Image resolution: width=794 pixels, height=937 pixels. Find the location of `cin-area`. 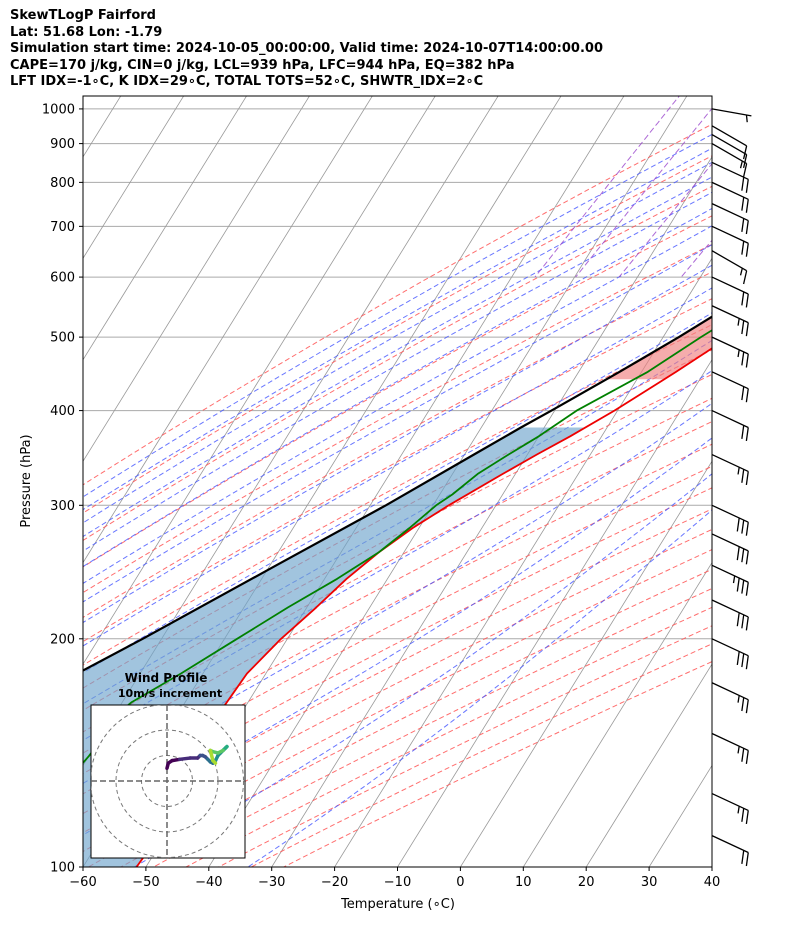

cin-area is located at coordinates (659, 348).